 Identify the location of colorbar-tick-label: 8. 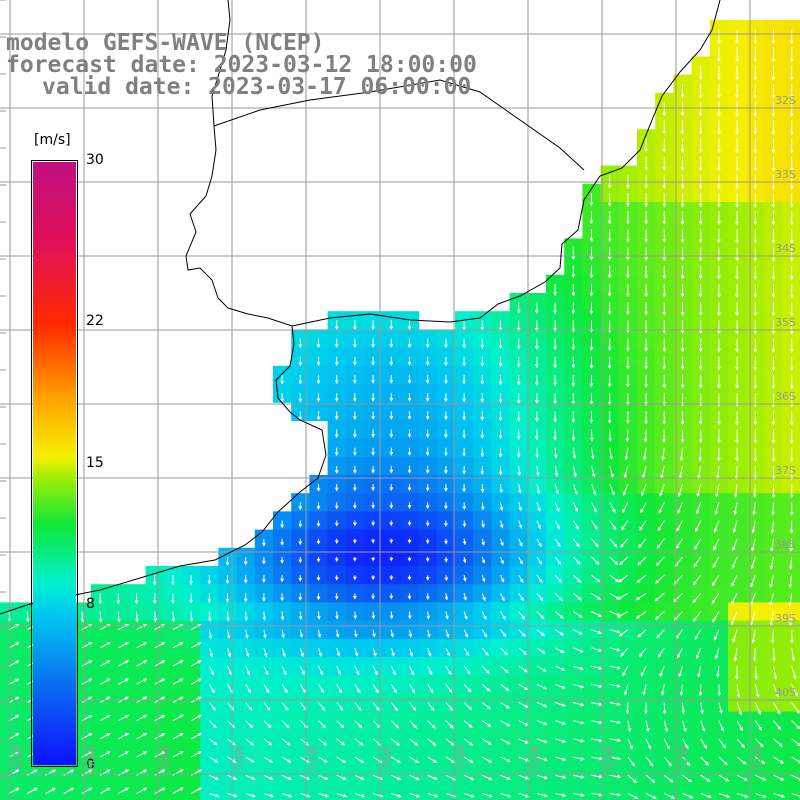
(90, 603).